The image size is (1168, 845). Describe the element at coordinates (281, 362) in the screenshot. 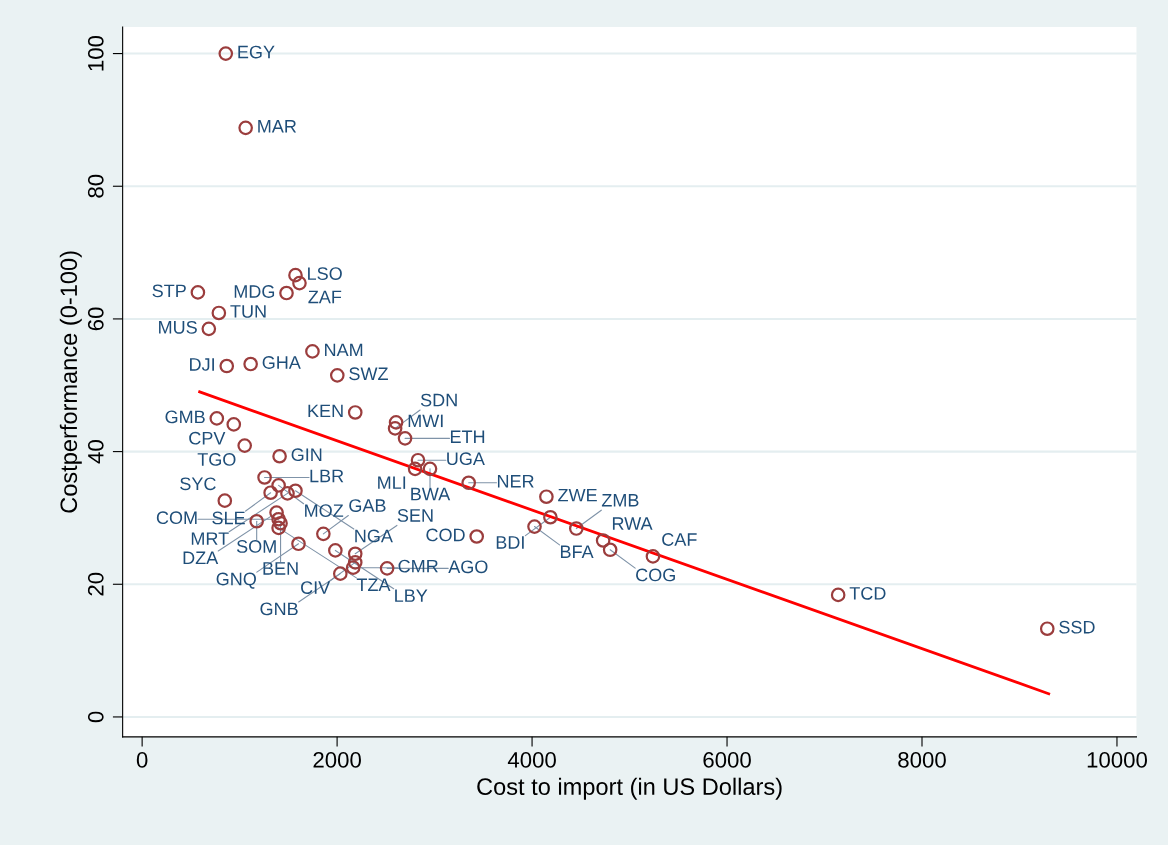

I see `annotation: GHA` at that location.